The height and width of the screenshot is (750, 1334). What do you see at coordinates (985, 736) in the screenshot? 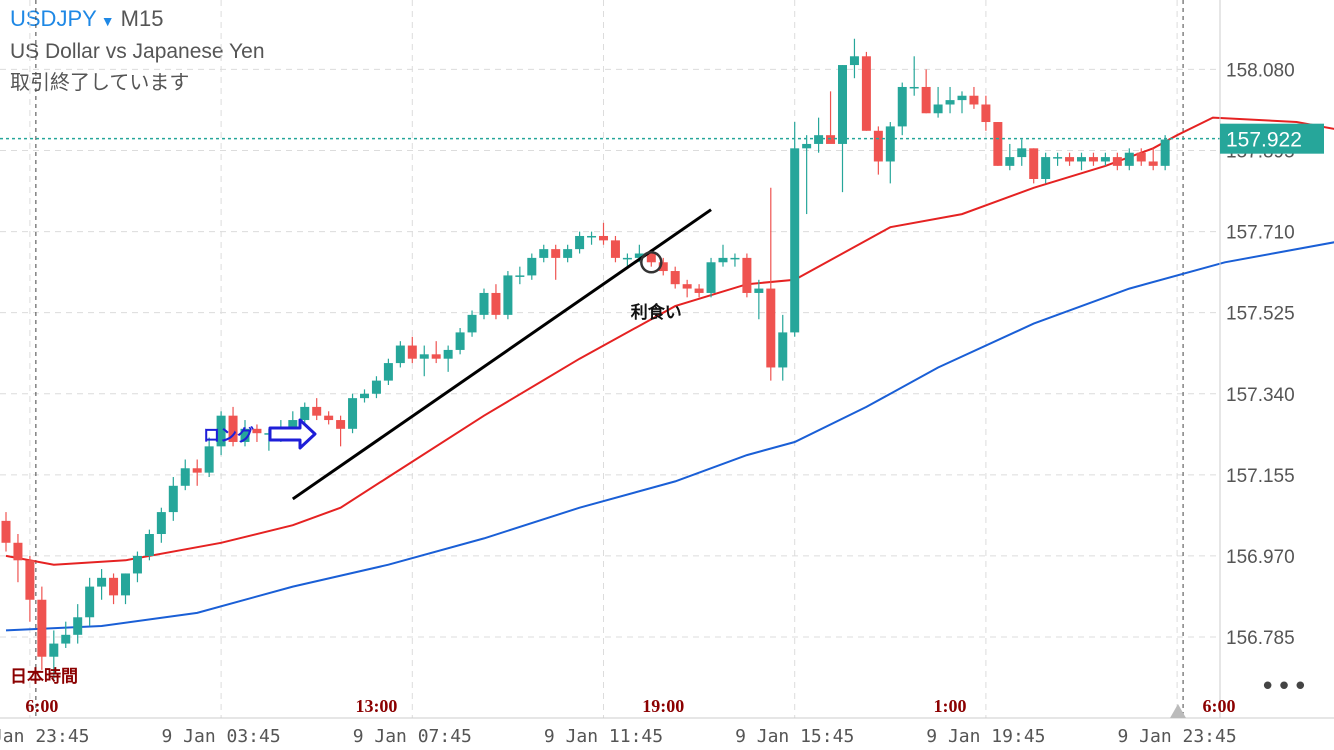
I see `time-tick-label: 9 Jan 19:45` at bounding box center [985, 736].